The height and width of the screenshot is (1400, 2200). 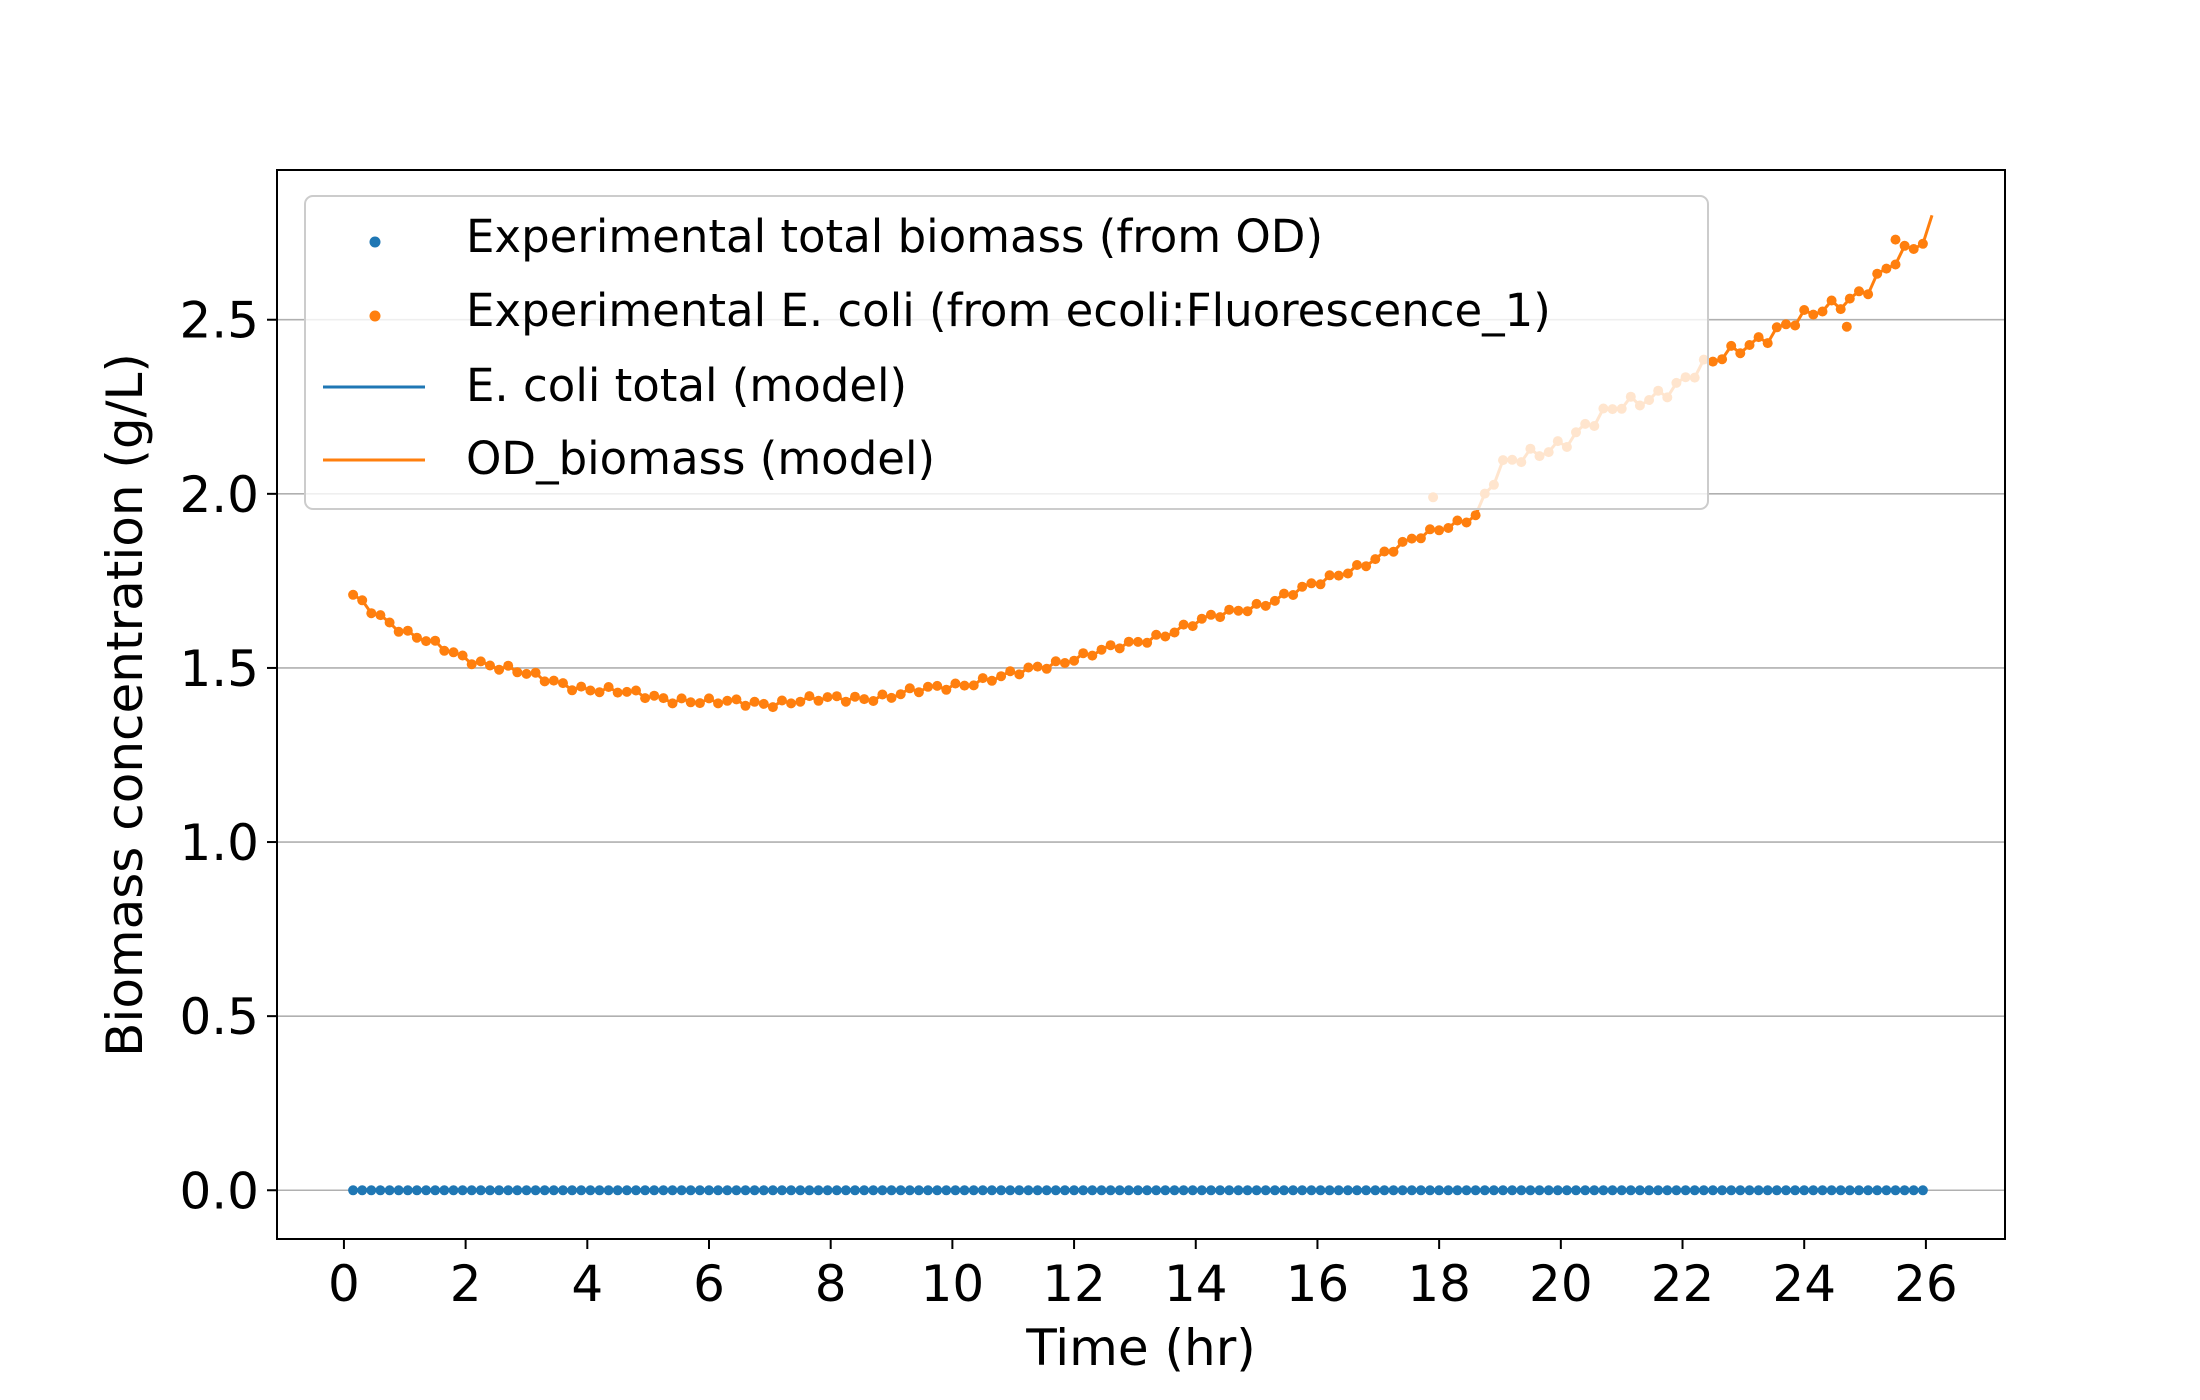 I want to click on y-tick-label: 2.5, so click(x=219, y=321).